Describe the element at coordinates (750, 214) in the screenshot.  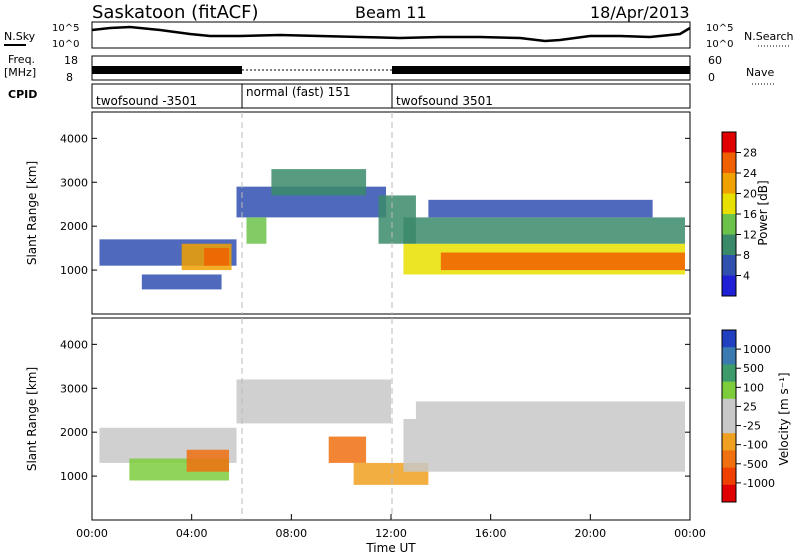
I see `power-colorbar-tick-label: 16` at that location.